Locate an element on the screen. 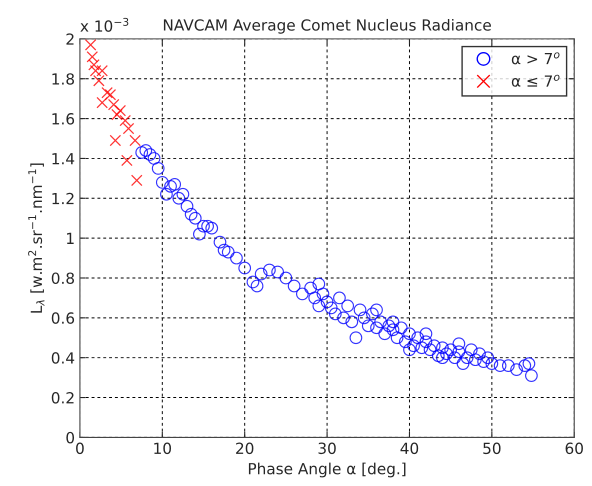 This screenshot has width=592, height=486. text: L$_{λ}$ [w.m$^{2}$.sr$^{−1}$.nm$^{−1}$] is located at coordinates (36, 238).